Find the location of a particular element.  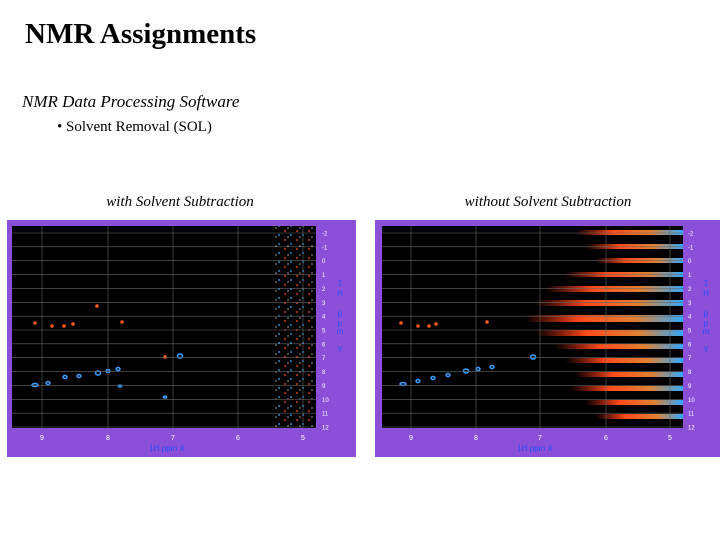

title: NMR Assignments is located at coordinates (141, 34).